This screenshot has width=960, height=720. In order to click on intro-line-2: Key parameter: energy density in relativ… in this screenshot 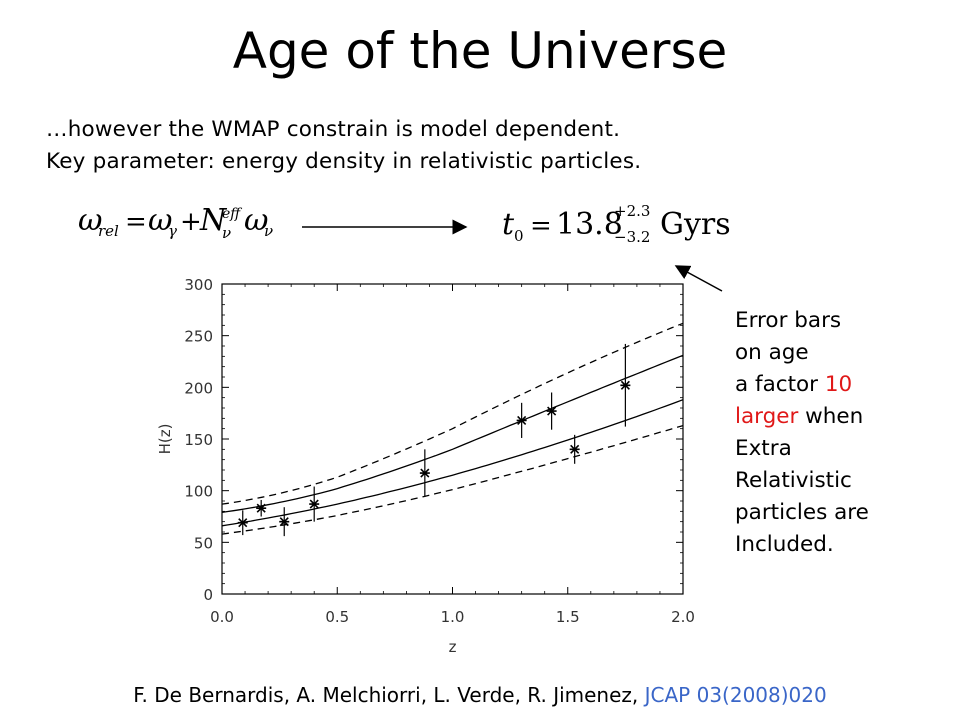, I will do `click(344, 161)`.